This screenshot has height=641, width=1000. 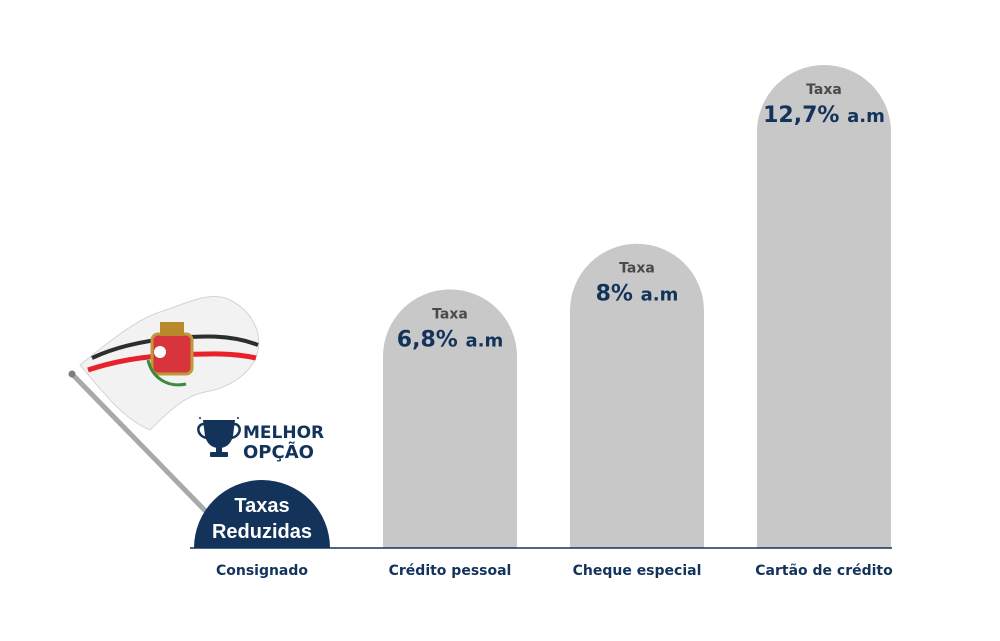 What do you see at coordinates (450, 339) in the screenshot?
I see `bar-value-label-1: 6,8% a.m` at bounding box center [450, 339].